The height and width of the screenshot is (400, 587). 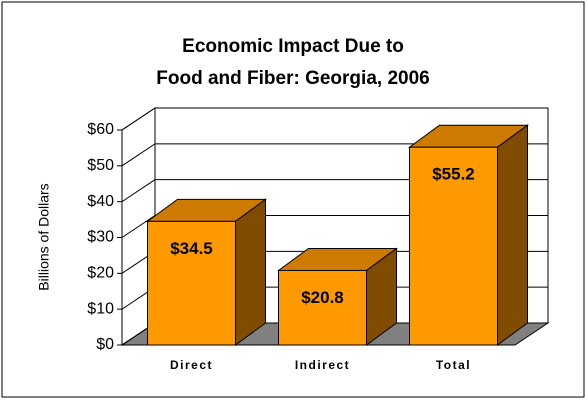 What do you see at coordinates (100, 273) in the screenshot?
I see `y-tick-label: $20` at bounding box center [100, 273].